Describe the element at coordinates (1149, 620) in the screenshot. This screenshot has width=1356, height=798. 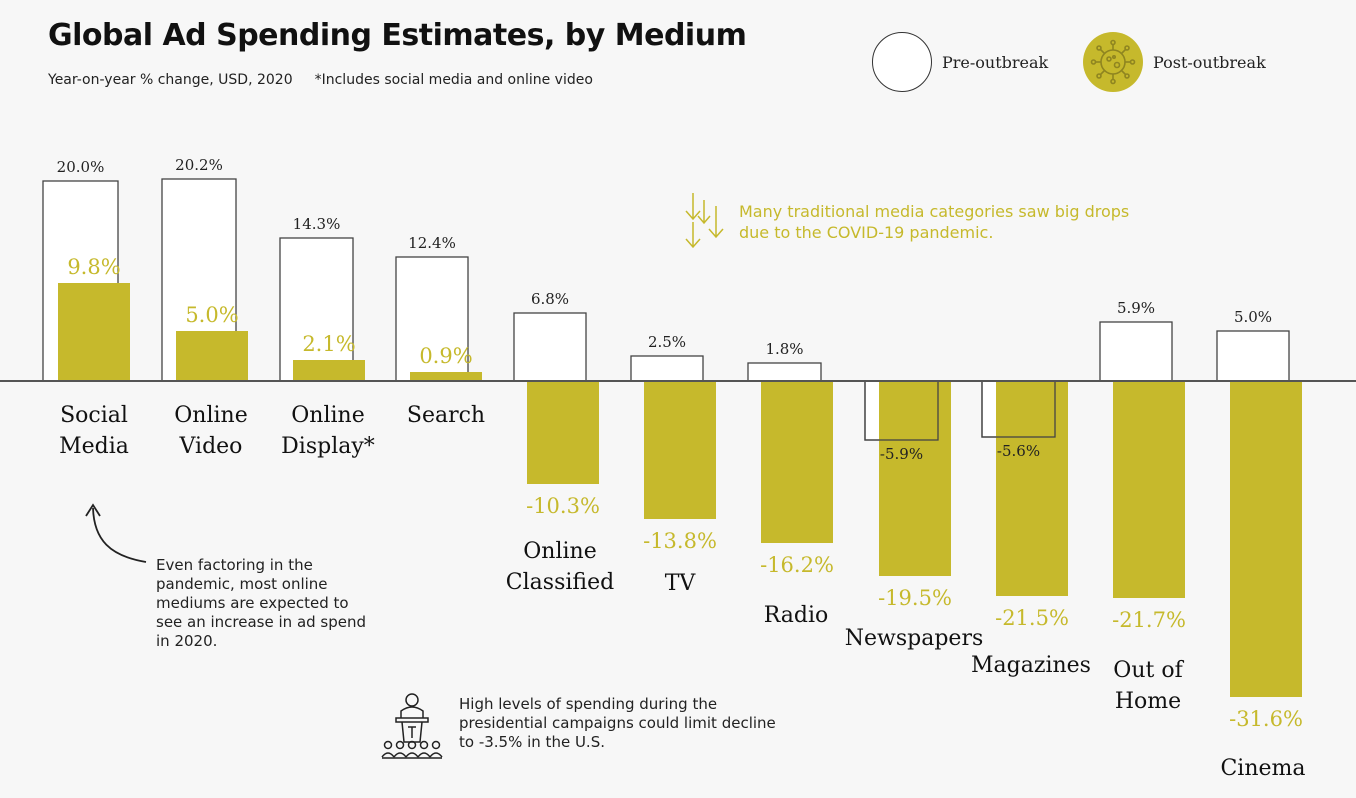
I see `post-label-out-of-home: -21.7%` at that location.